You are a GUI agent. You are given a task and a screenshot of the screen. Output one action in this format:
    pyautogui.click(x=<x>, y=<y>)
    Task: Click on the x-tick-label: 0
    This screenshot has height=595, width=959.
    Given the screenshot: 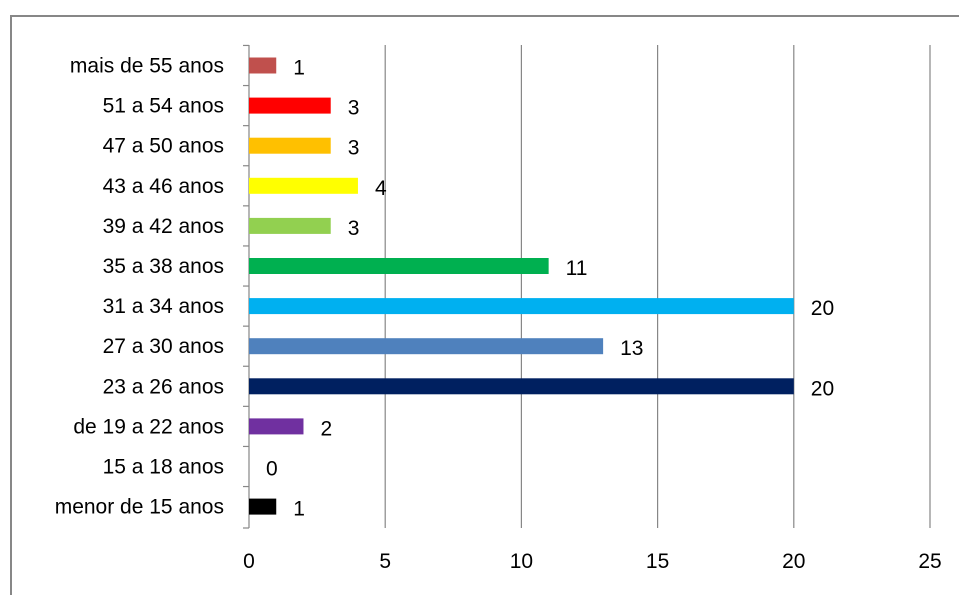 What is the action you would take?
    pyautogui.click(x=249, y=561)
    